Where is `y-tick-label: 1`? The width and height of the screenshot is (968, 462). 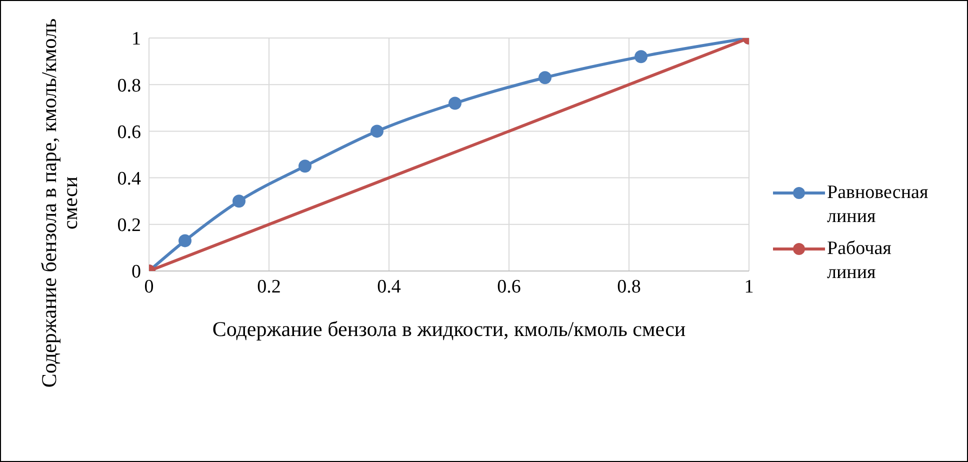 y-tick-label: 1 is located at coordinates (136, 39).